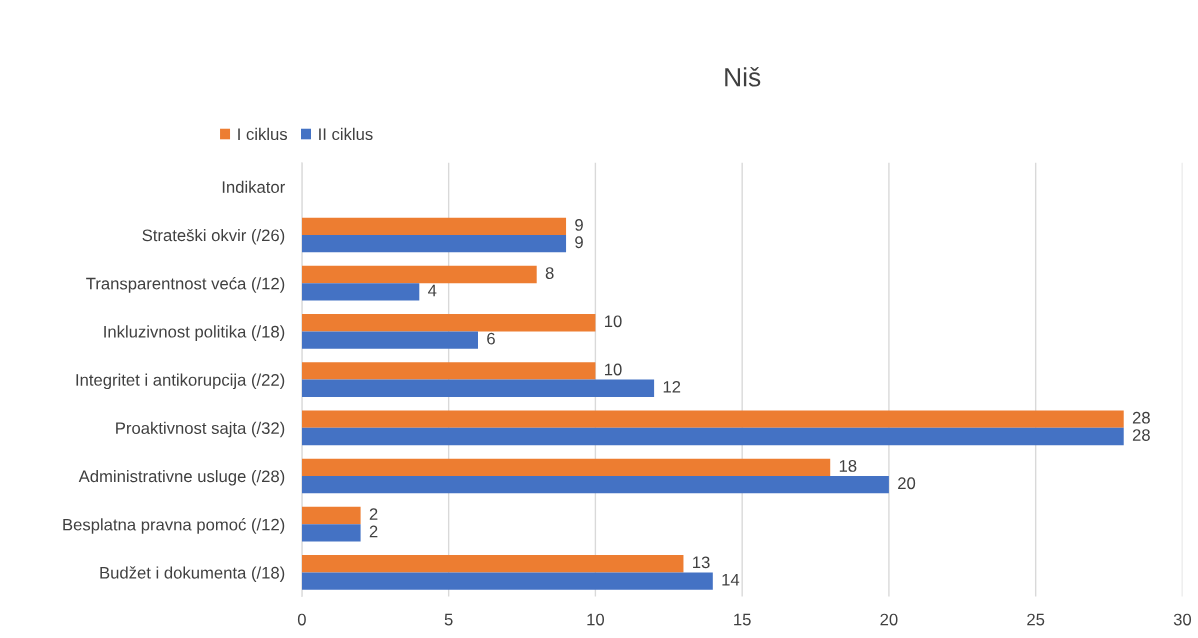 Image resolution: width=1198 pixels, height=638 pixels. Describe the element at coordinates (701, 562) in the screenshot. I see `data-label: 13` at that location.